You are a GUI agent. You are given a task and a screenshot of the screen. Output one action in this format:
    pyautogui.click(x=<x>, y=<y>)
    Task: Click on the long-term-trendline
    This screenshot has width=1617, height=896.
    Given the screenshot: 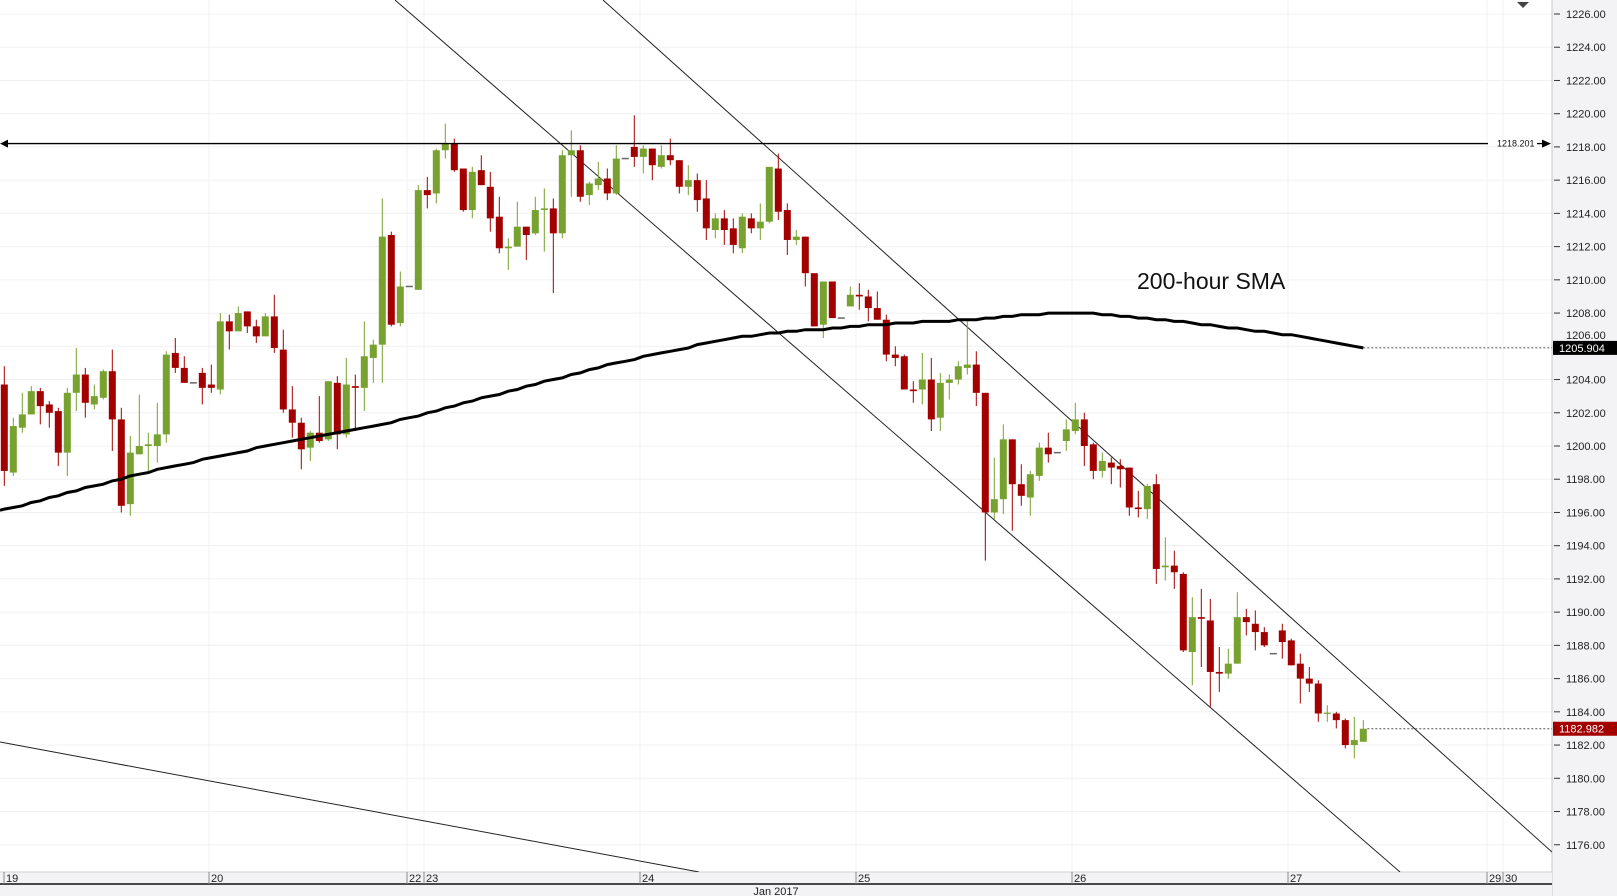 What is the action you would take?
    pyautogui.click(x=350, y=806)
    